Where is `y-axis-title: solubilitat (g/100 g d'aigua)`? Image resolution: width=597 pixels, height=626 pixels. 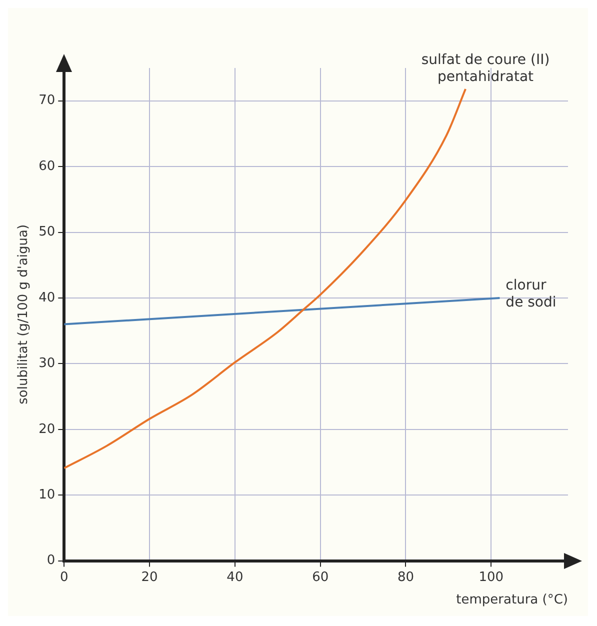 y-axis-title: solubilitat (g/100 g d'aigua) is located at coordinates (24, 314).